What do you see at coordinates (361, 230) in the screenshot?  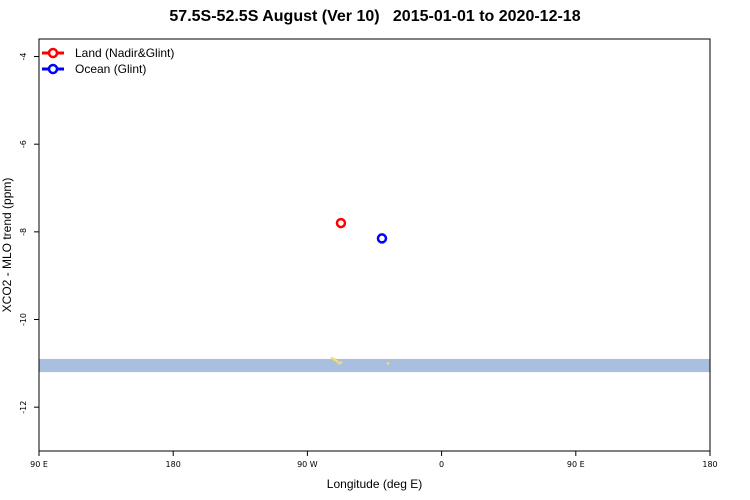 I see `data-points` at bounding box center [361, 230].